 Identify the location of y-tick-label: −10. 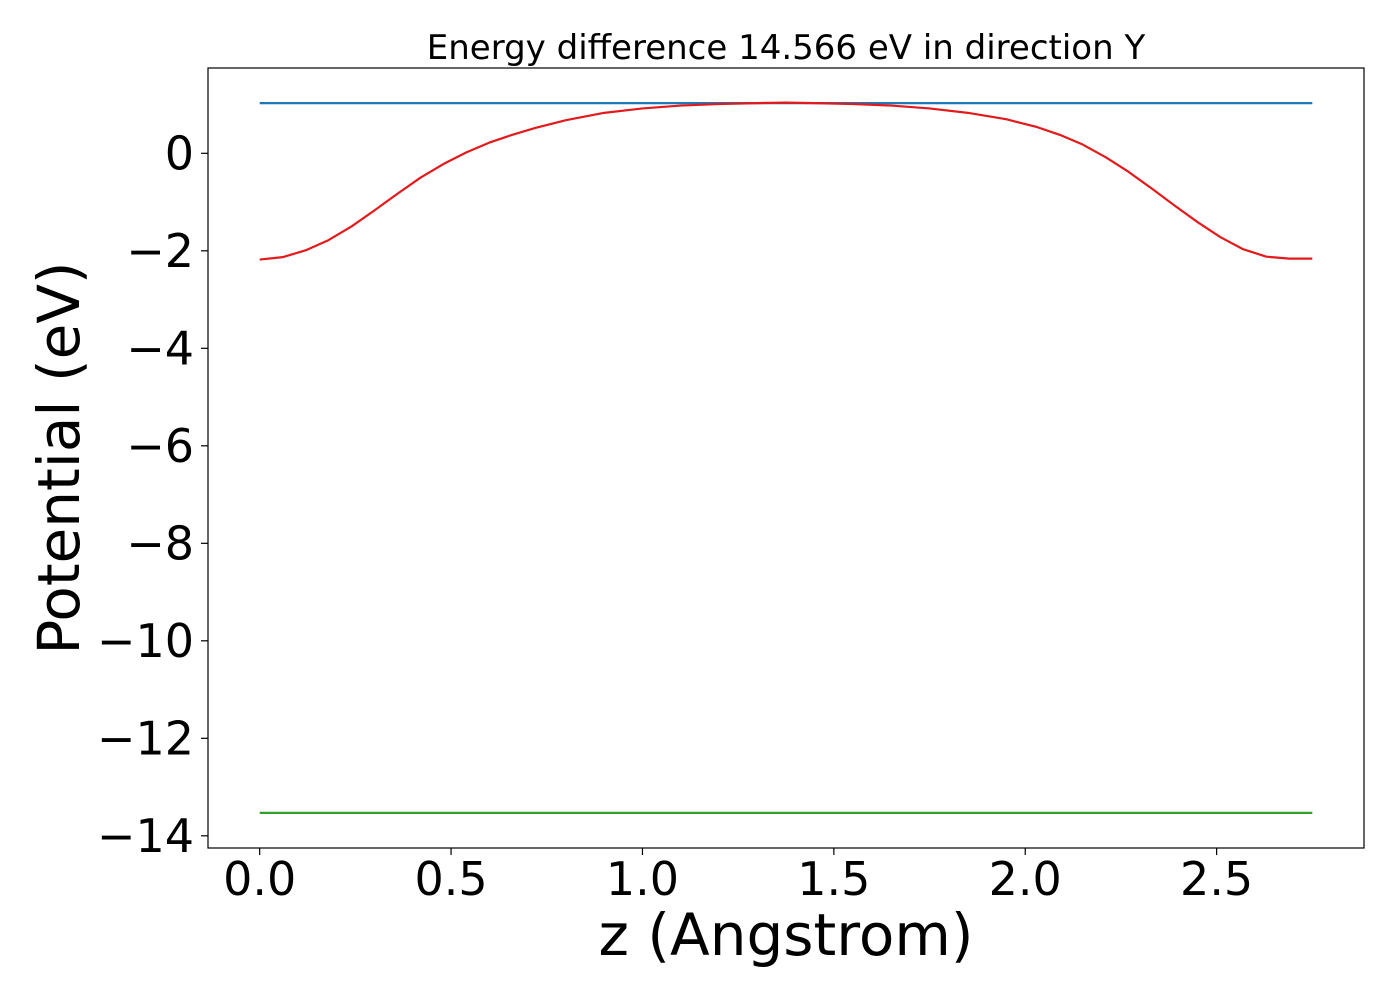
(145, 641).